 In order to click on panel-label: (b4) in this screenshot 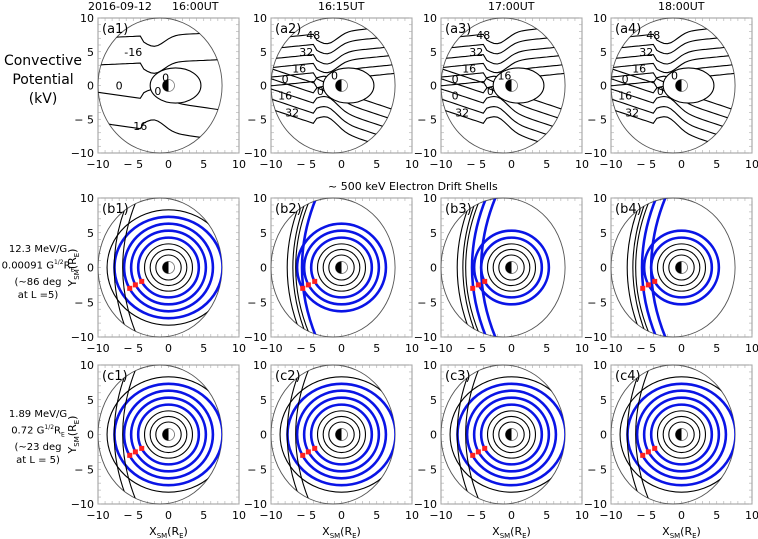, I will do `click(628, 209)`.